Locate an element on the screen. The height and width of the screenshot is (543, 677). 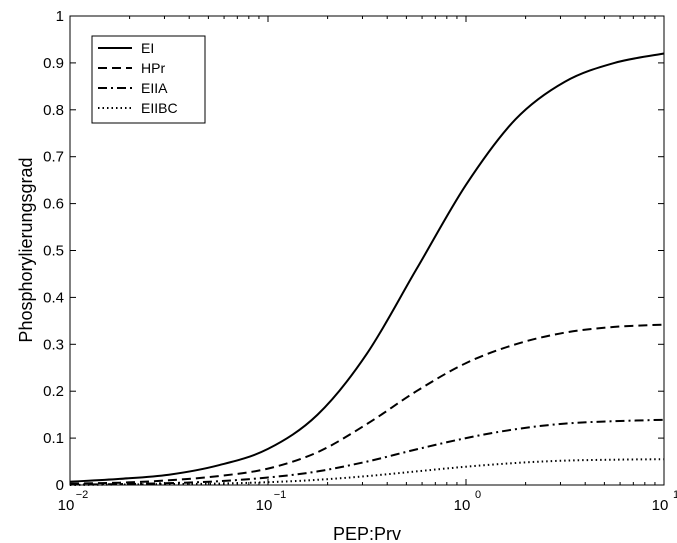
legend-box is located at coordinates (148, 79).